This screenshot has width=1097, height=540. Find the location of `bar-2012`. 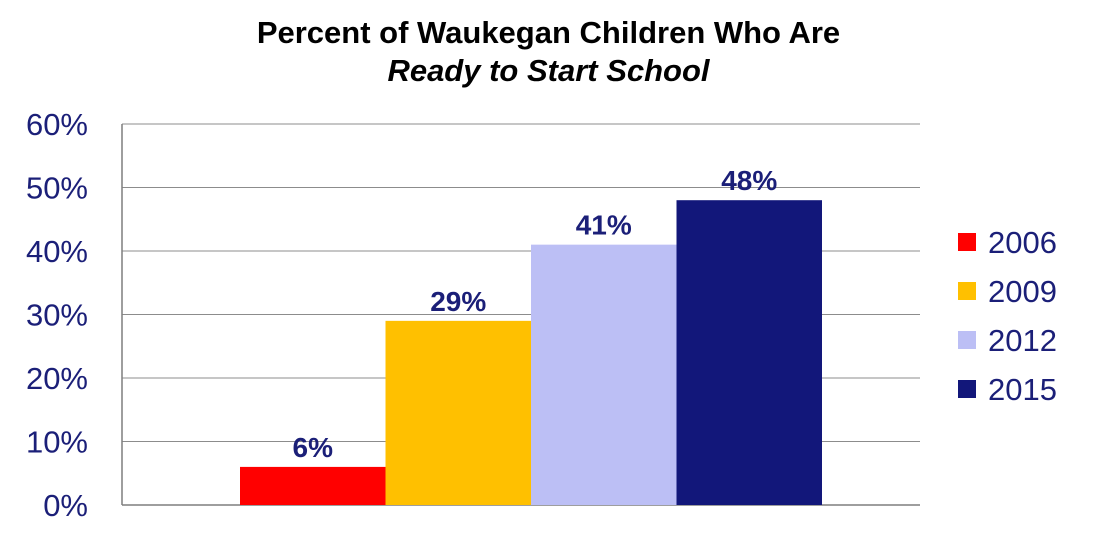

bar-2012 is located at coordinates (604, 374).